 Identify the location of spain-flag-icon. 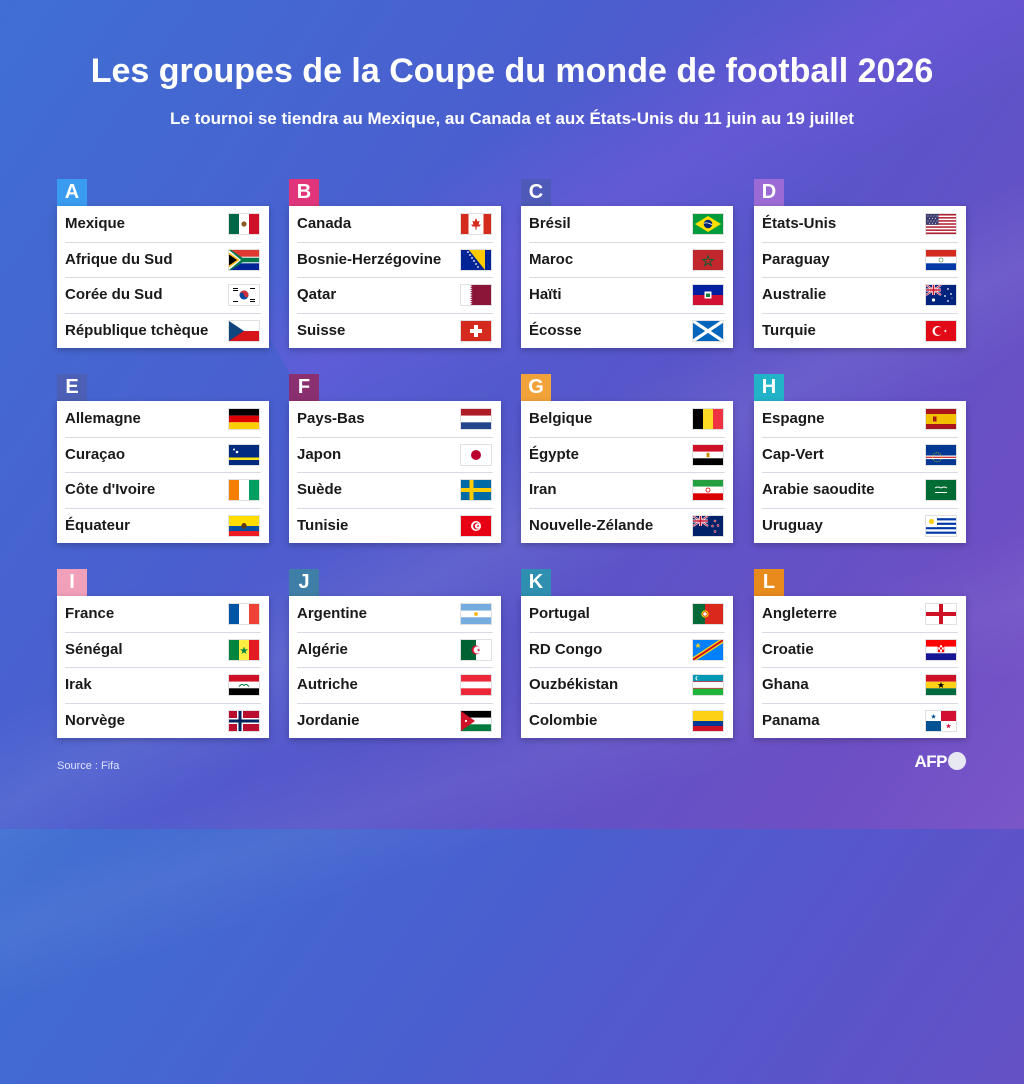
(941, 419).